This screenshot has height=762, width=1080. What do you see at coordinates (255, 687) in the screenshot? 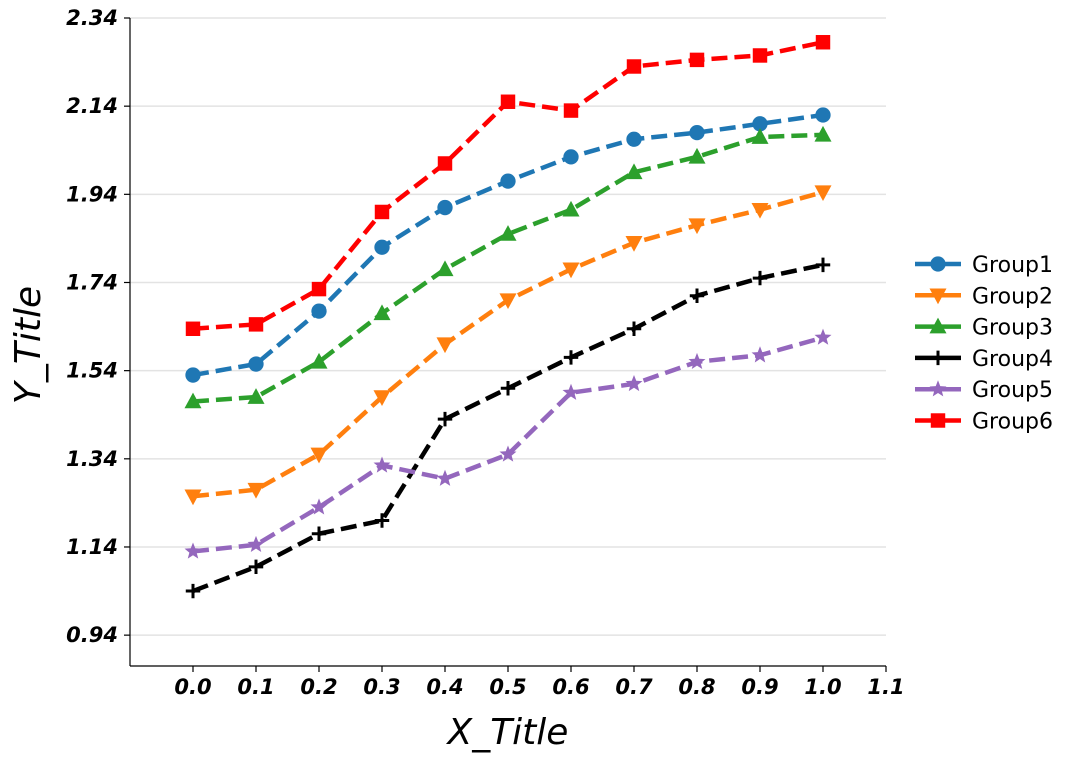
I see `x-tick-label: 0.1` at bounding box center [255, 687].